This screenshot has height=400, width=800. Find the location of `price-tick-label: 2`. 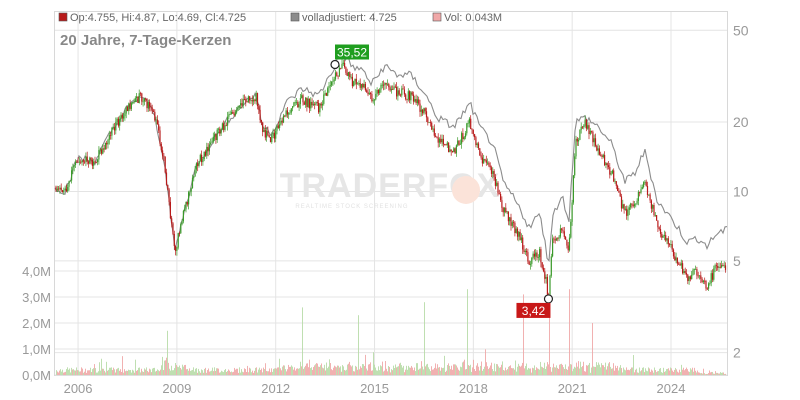

price-tick-label: 2 is located at coordinates (737, 353).